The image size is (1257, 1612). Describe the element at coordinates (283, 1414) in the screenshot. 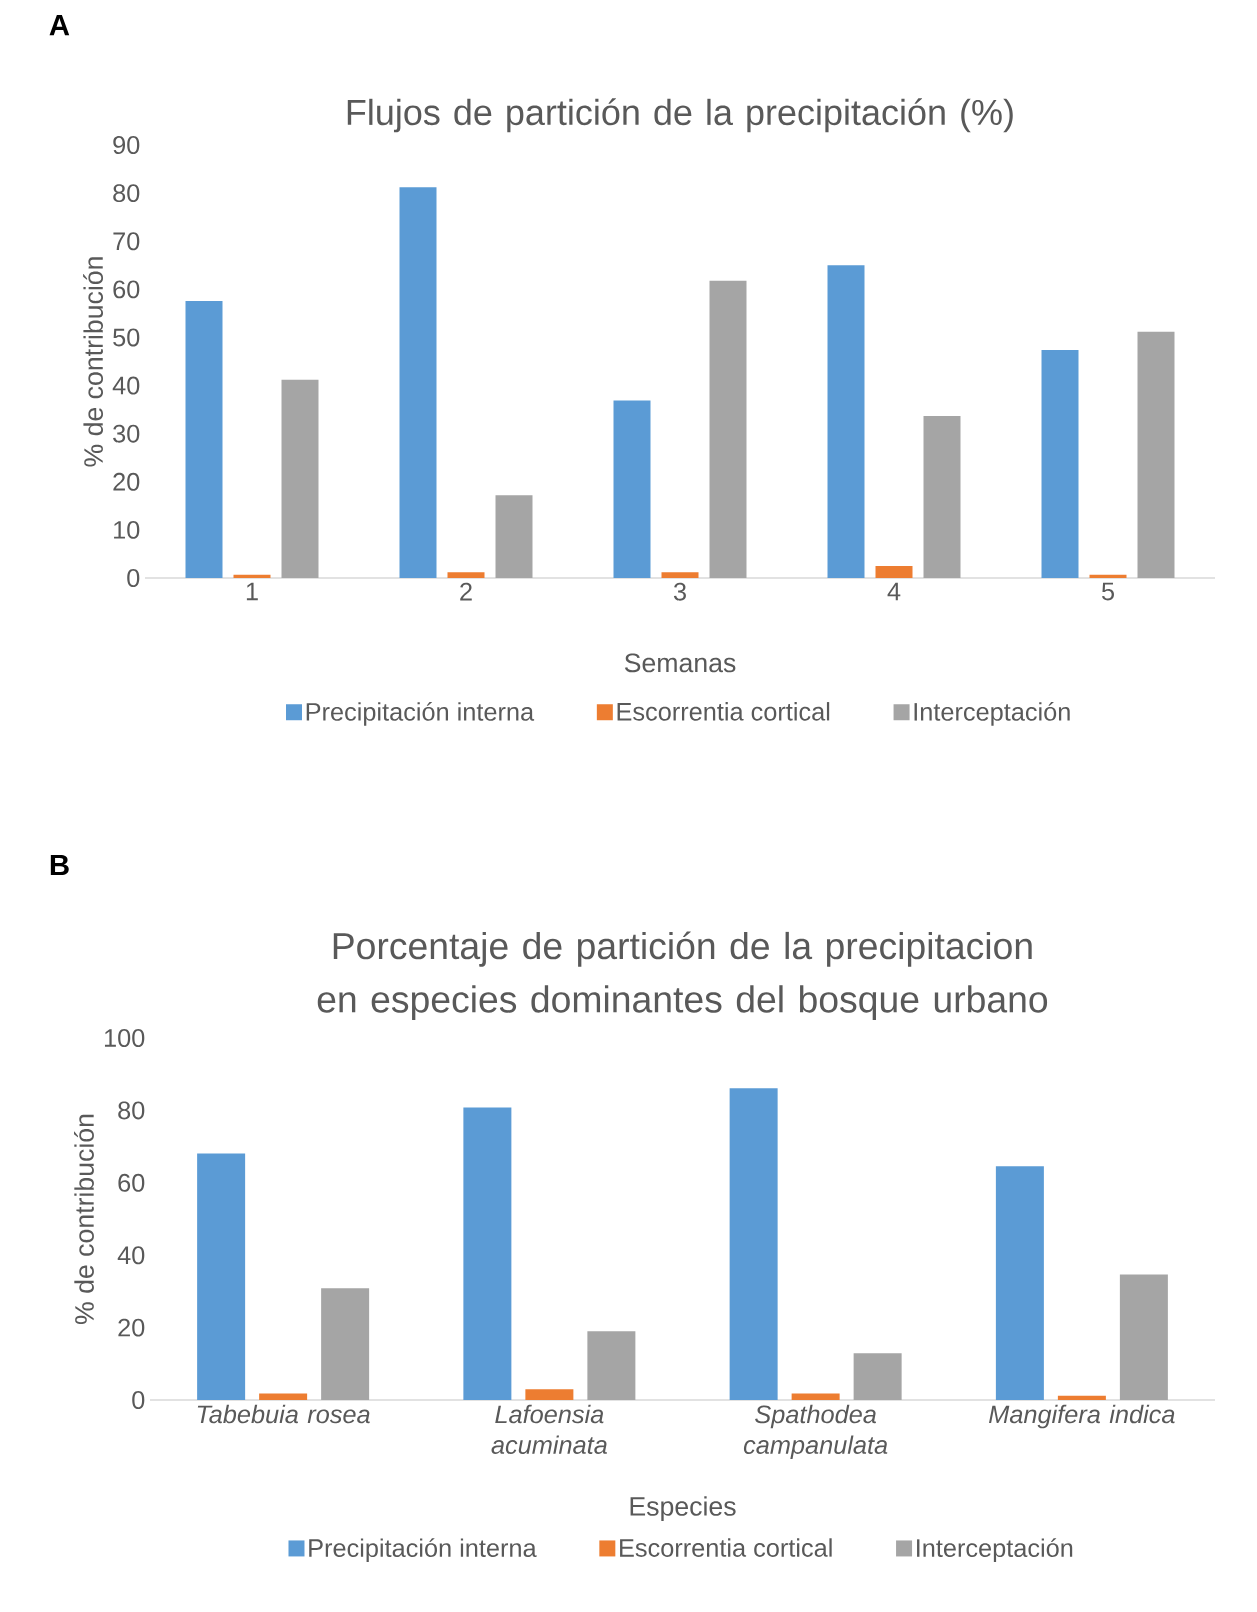

I see `x-tick-label: Tabebuia rosea` at that location.